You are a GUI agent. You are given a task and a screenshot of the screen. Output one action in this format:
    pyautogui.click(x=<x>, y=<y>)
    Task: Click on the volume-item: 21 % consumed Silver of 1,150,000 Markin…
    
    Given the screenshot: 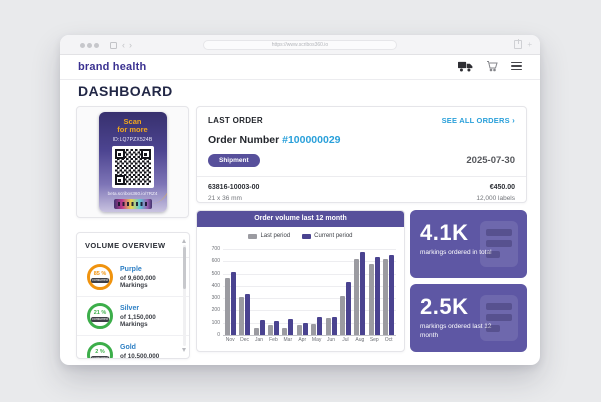 What is the action you would take?
    pyautogui.click(x=133, y=316)
    